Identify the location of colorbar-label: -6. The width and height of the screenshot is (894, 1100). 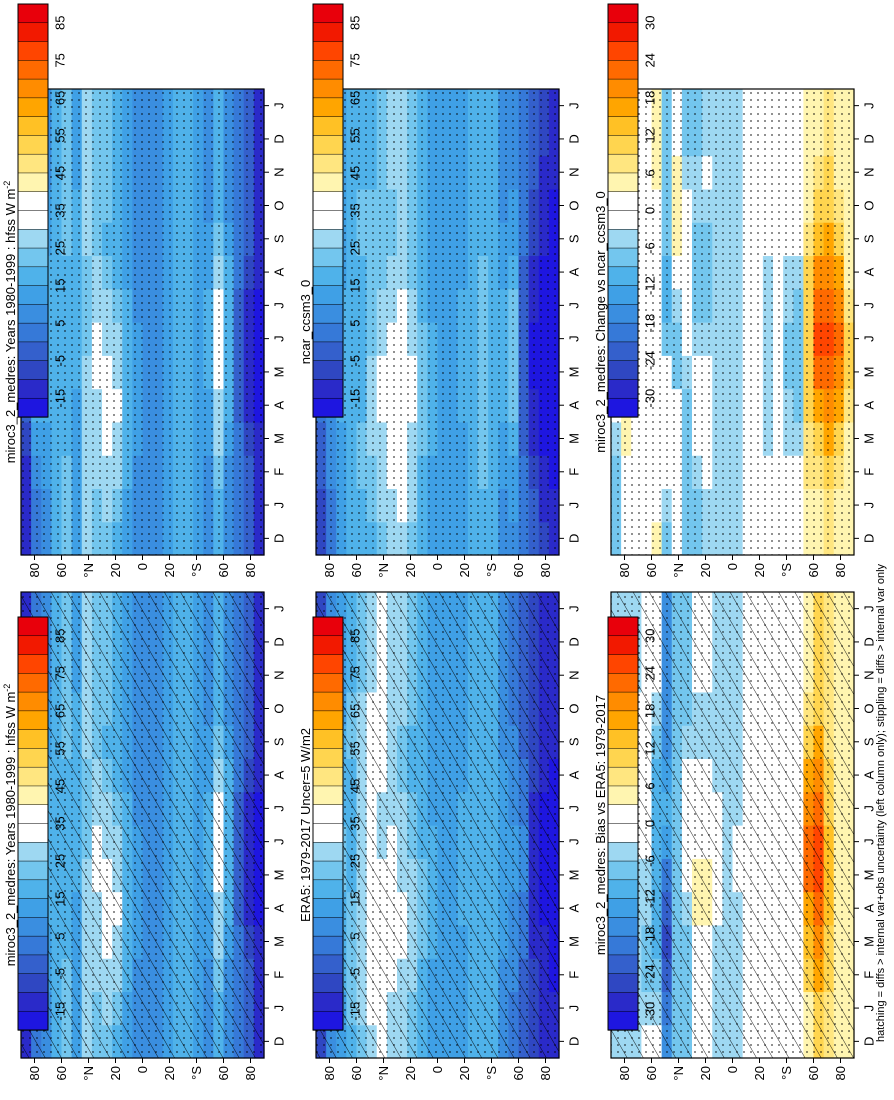
(650, 248).